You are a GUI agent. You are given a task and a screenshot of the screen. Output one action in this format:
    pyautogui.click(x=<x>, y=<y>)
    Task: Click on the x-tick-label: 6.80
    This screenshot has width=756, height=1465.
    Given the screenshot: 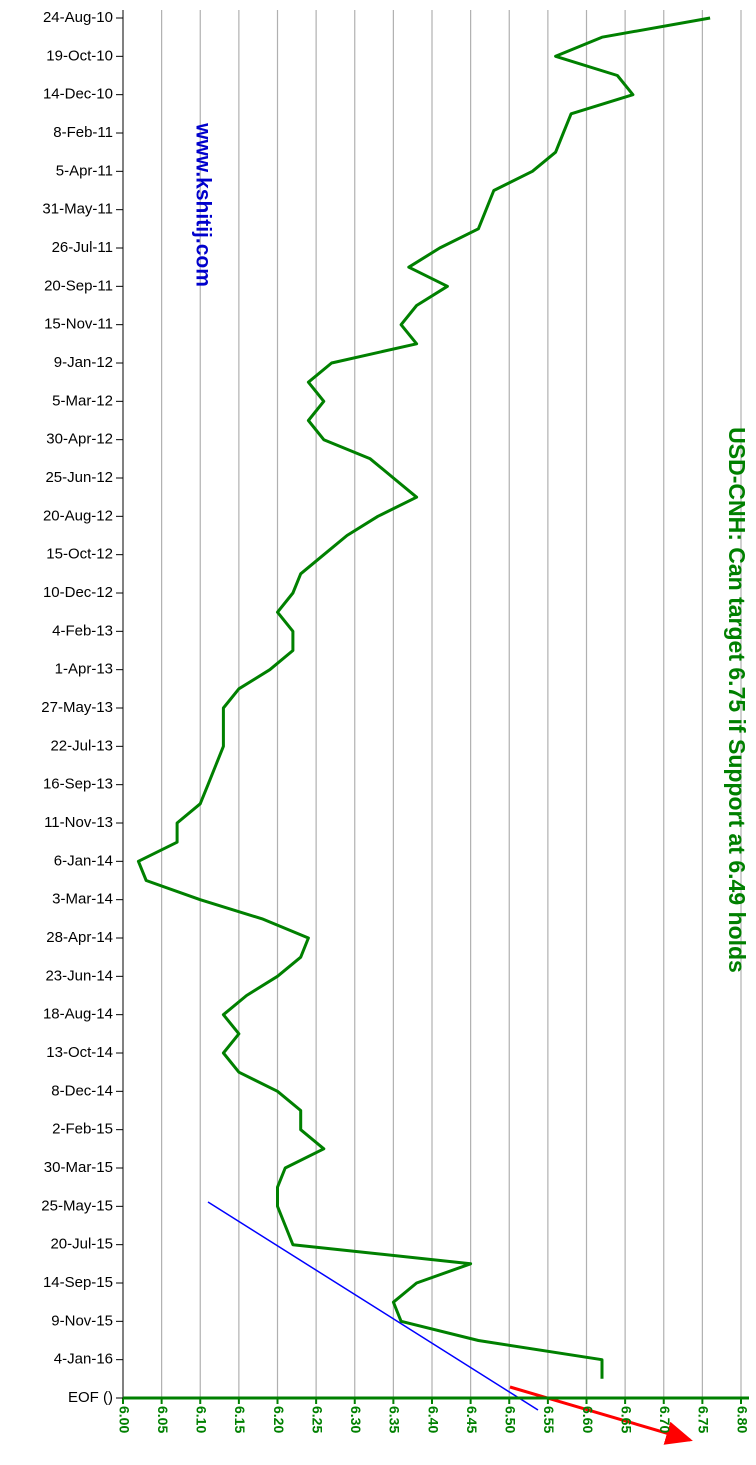 What is the action you would take?
    pyautogui.click(x=742, y=1419)
    